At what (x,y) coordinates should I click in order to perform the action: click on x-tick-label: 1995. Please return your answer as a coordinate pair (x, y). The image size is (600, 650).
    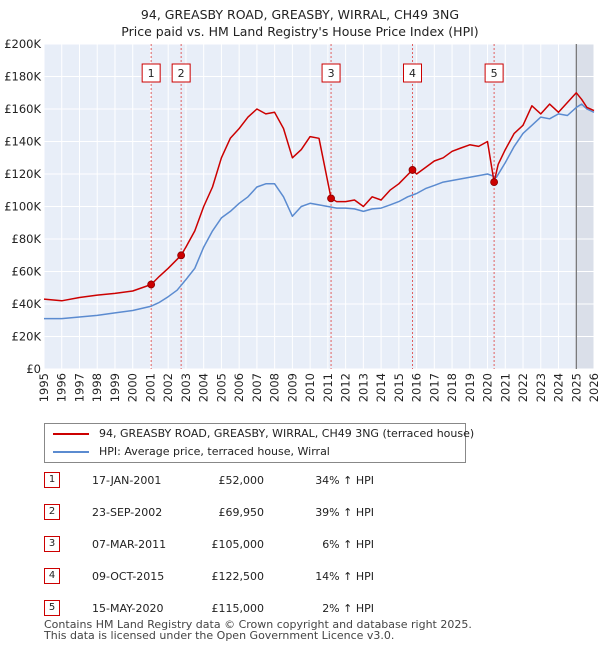
    Looking at the image, I should click on (44, 387).